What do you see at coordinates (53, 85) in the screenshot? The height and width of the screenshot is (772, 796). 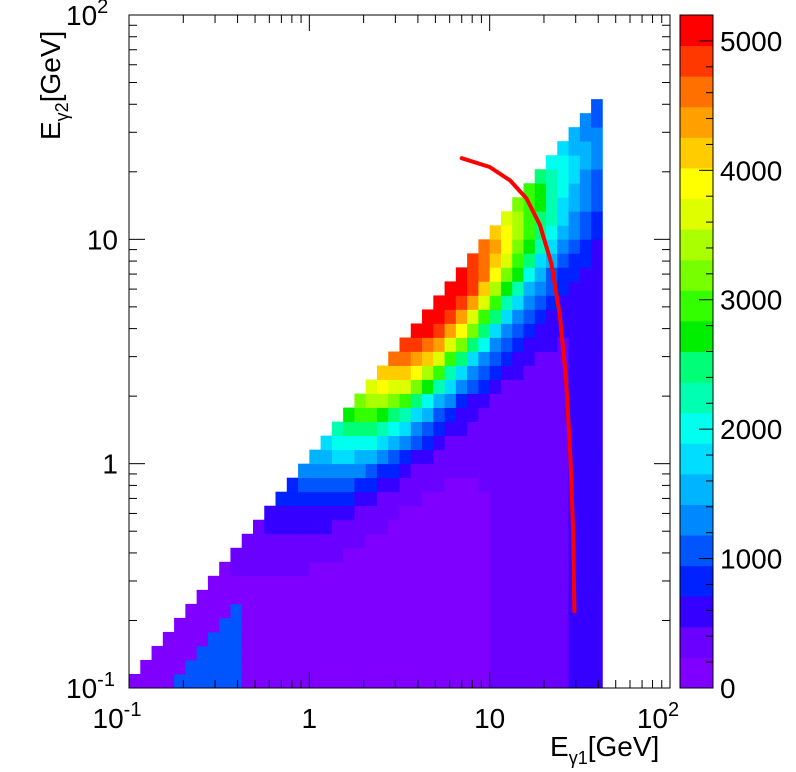 I see `y-axis-label: Eγ2[GeV]` at bounding box center [53, 85].